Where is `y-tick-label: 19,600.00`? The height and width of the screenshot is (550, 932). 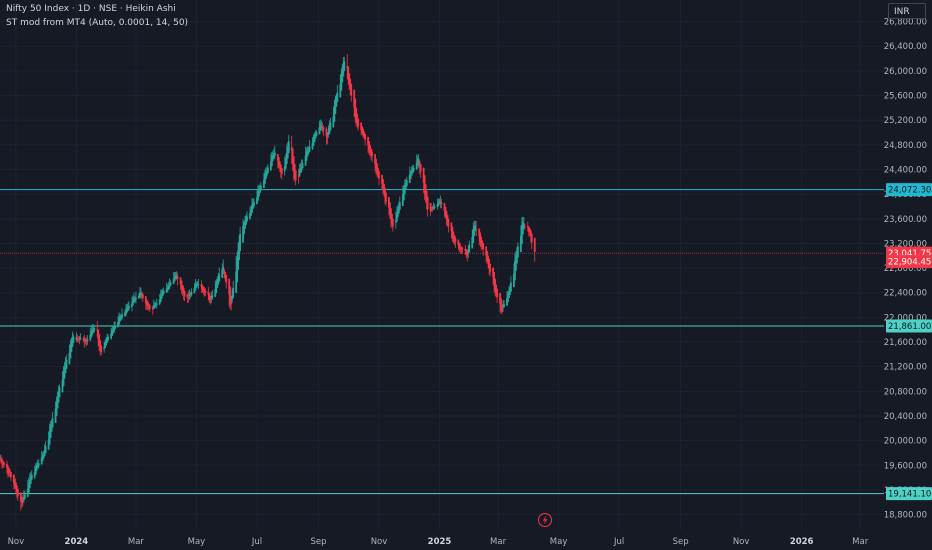 y-tick-label: 19,600.00 is located at coordinates (905, 466).